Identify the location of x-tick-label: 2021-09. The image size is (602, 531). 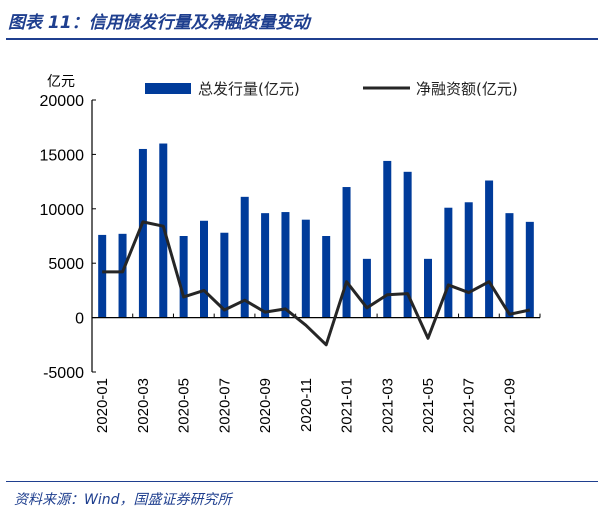
(509, 405).